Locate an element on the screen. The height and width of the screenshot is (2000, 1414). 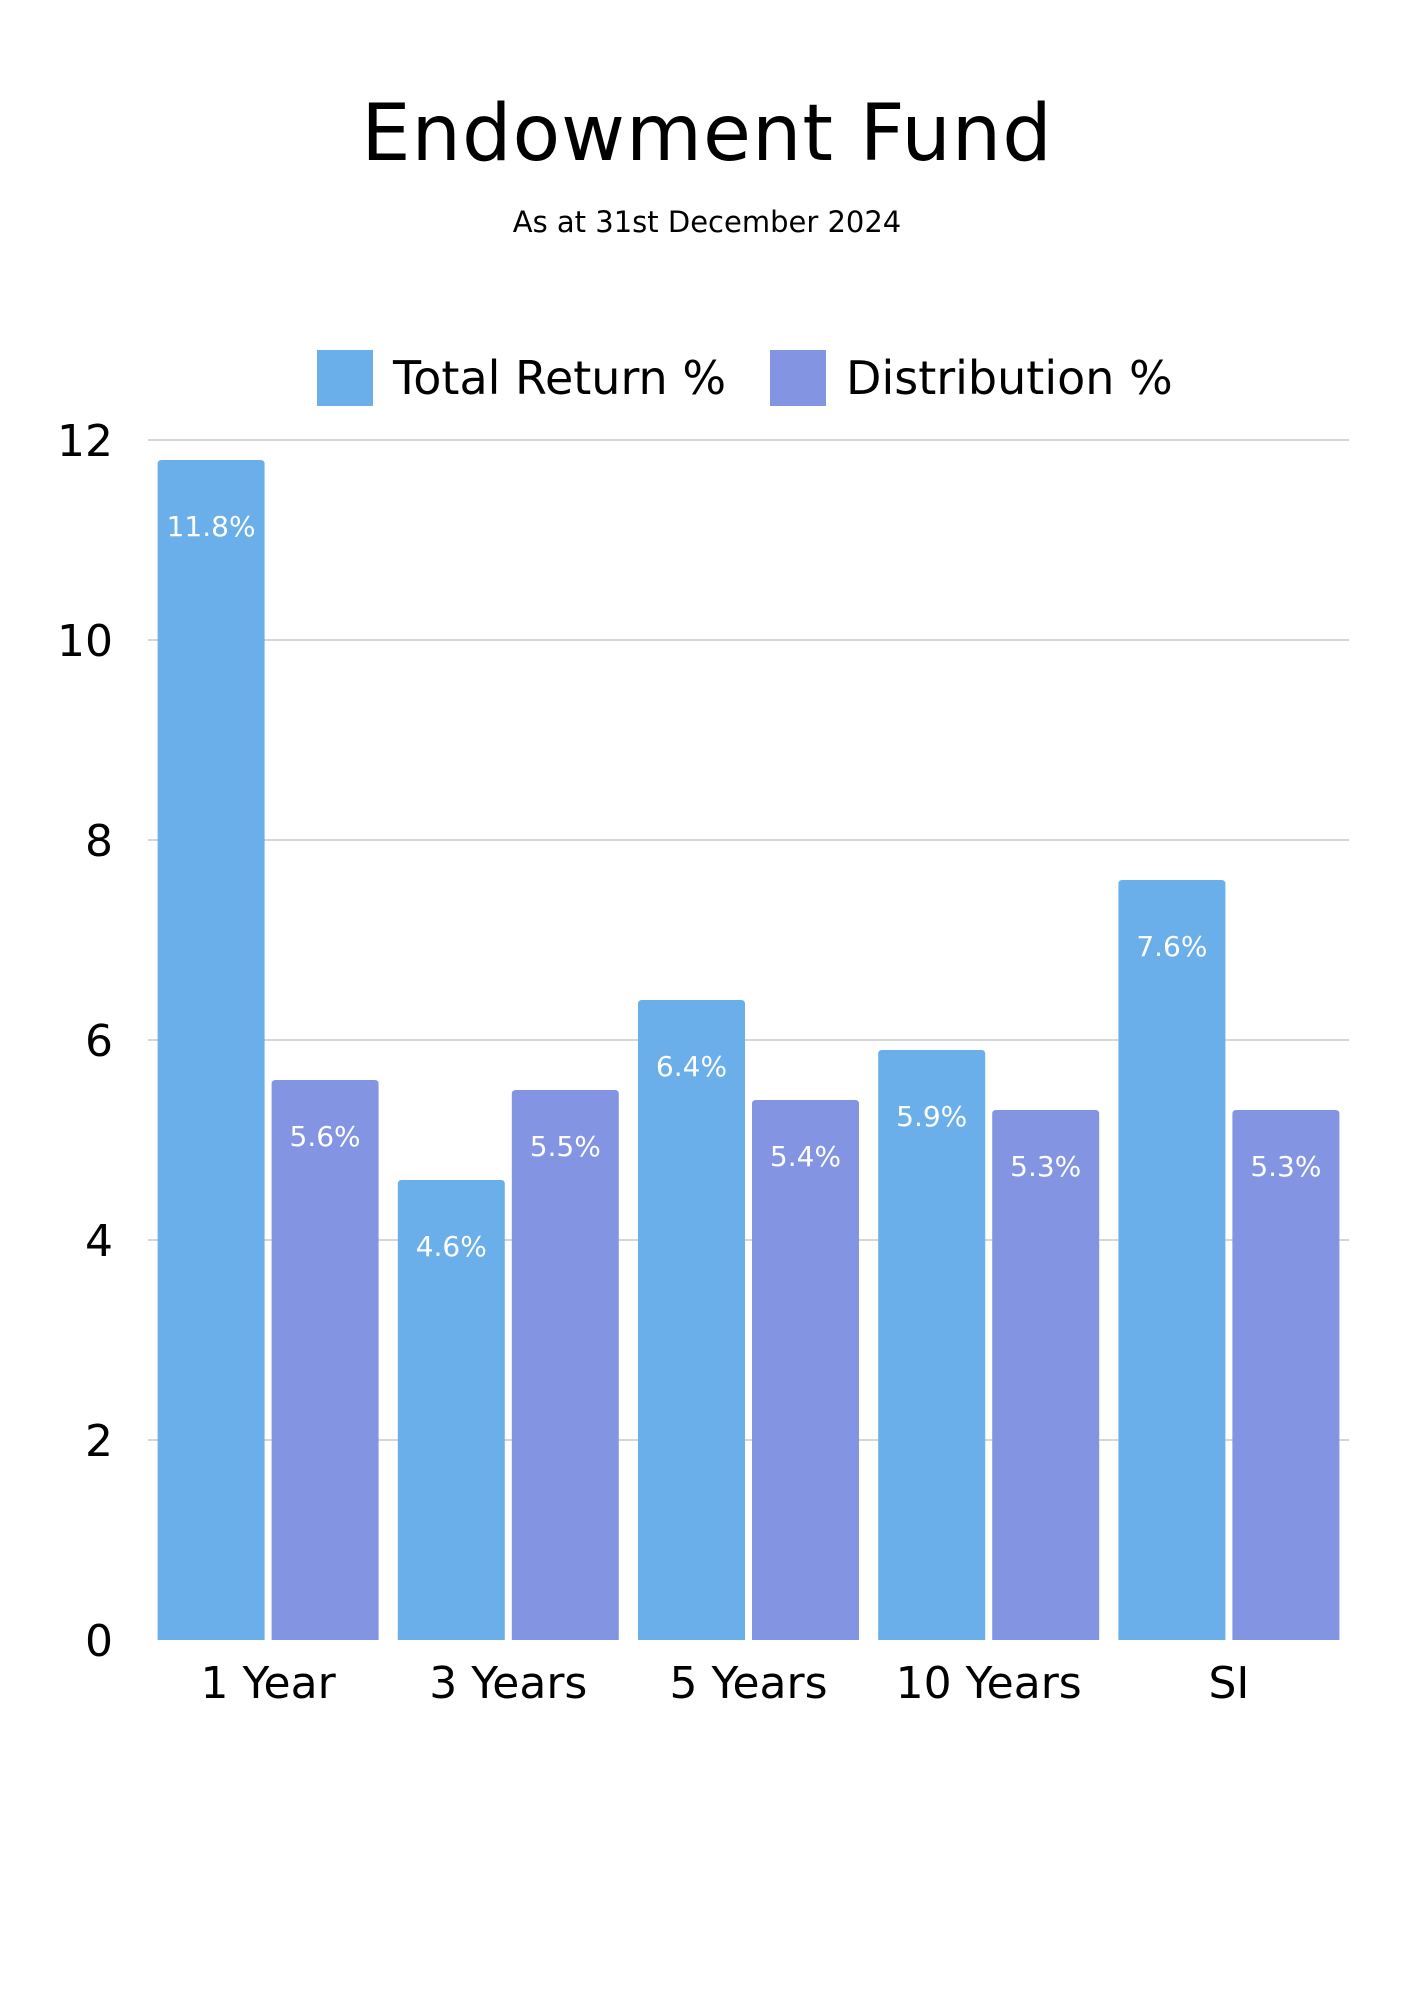
y-tick-label: 0 is located at coordinates (99, 1641).